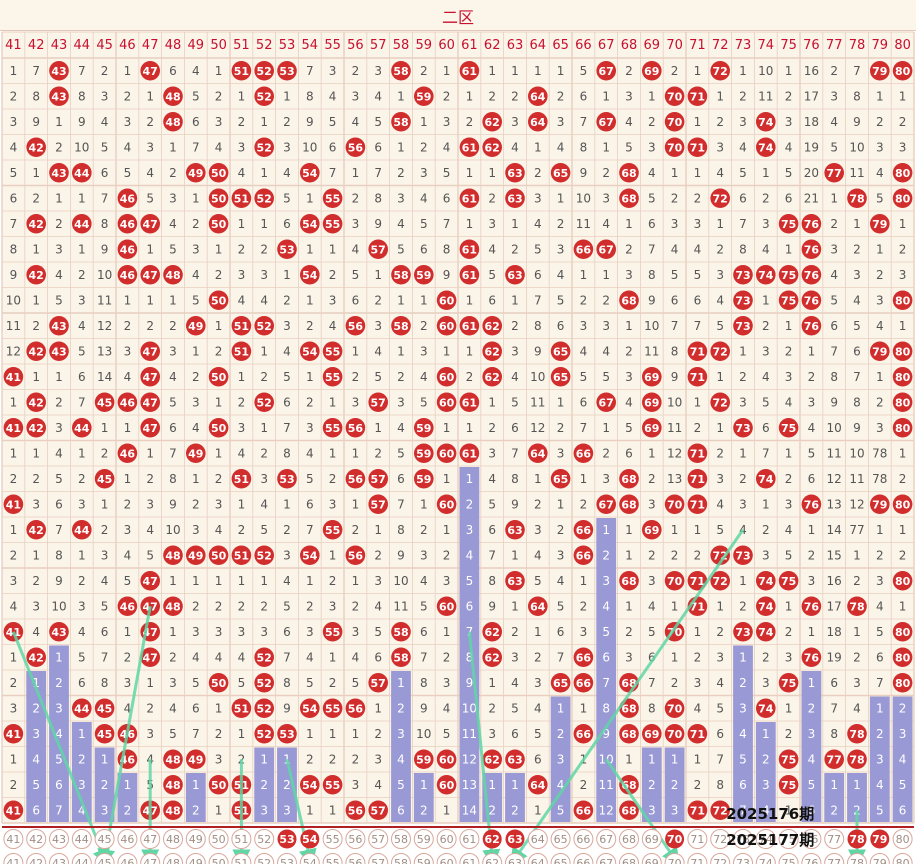 The height and width of the screenshot is (864, 916). What do you see at coordinates (105, 249) in the screenshot?
I see `miss-count: 9` at bounding box center [105, 249].